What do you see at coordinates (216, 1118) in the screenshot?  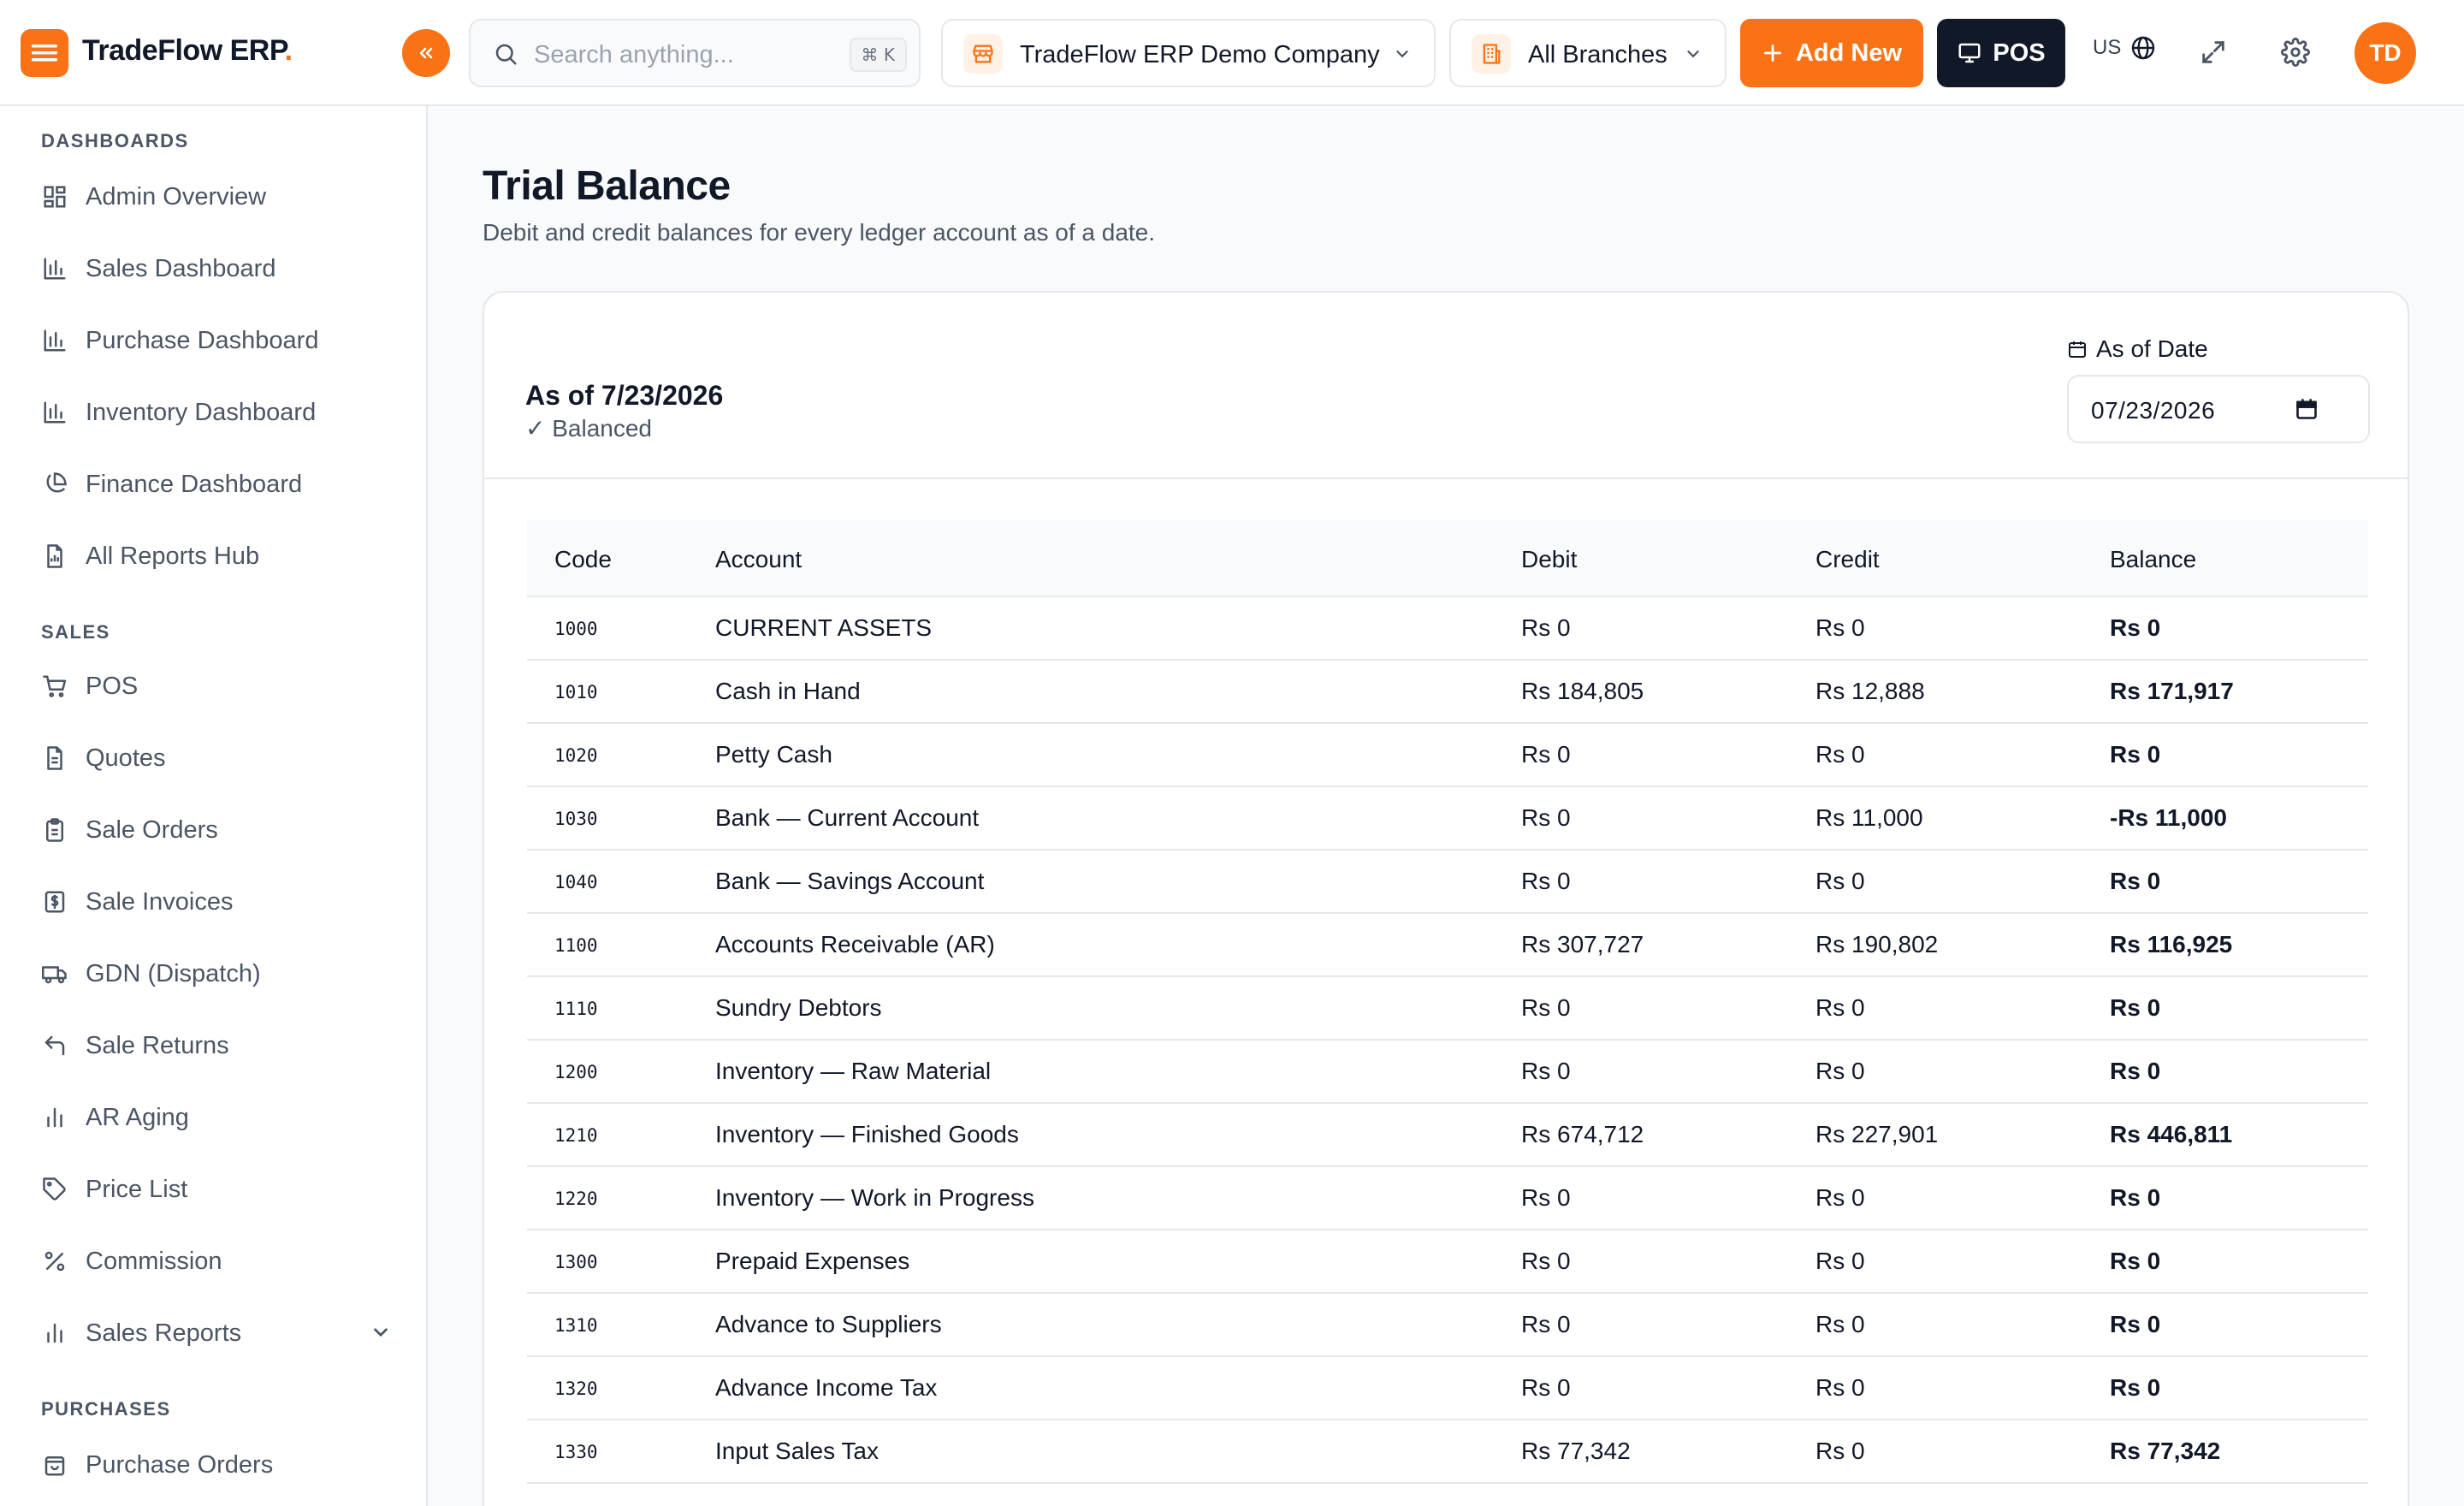 I see `sidebar-item-ar-aging: AR Aging` at bounding box center [216, 1118].